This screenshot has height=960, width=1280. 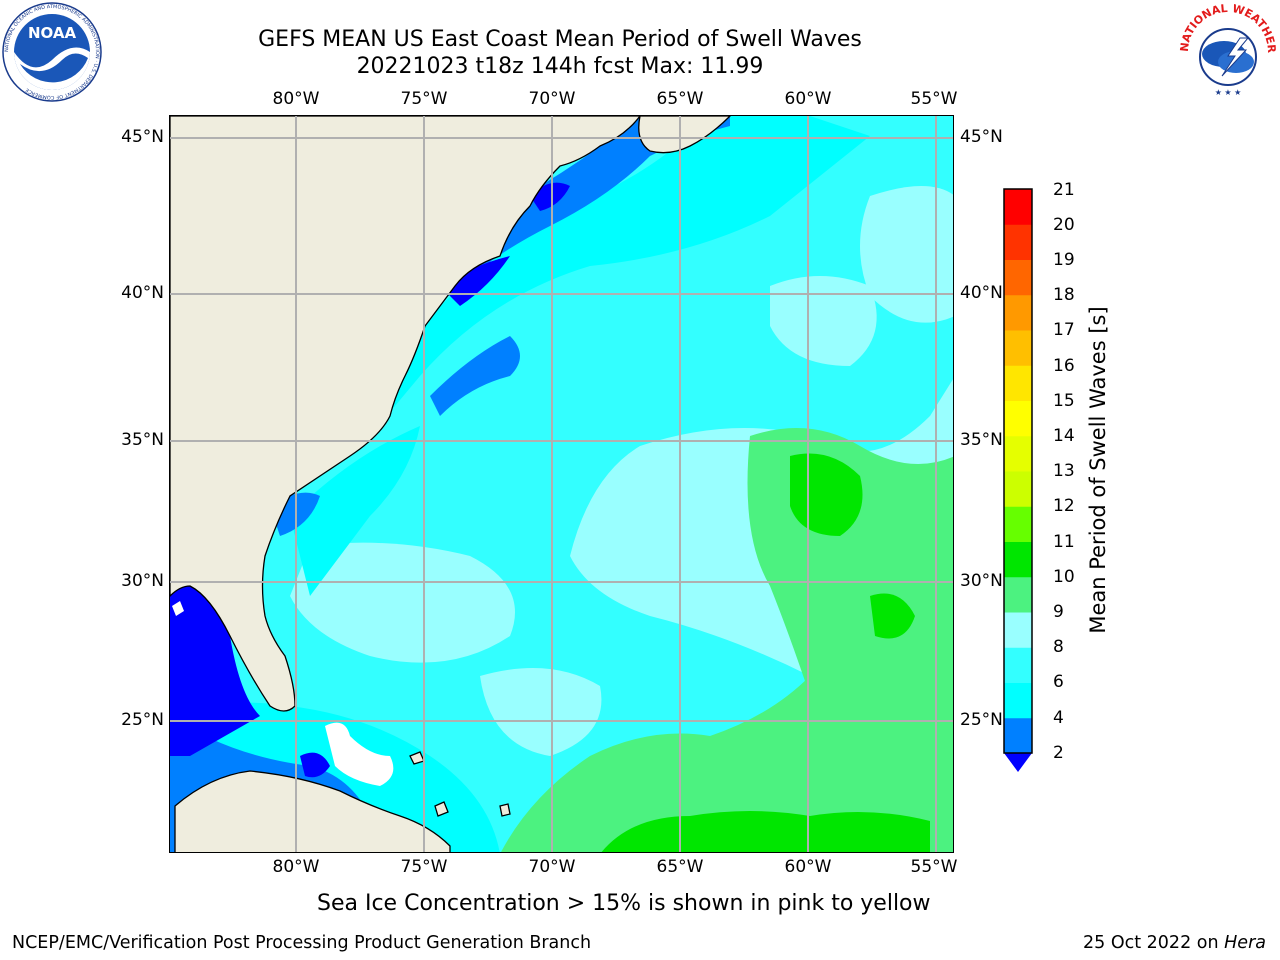 What do you see at coordinates (680, 867) in the screenshot?
I see `lon-tick-bottom-65w: 65°W` at bounding box center [680, 867].